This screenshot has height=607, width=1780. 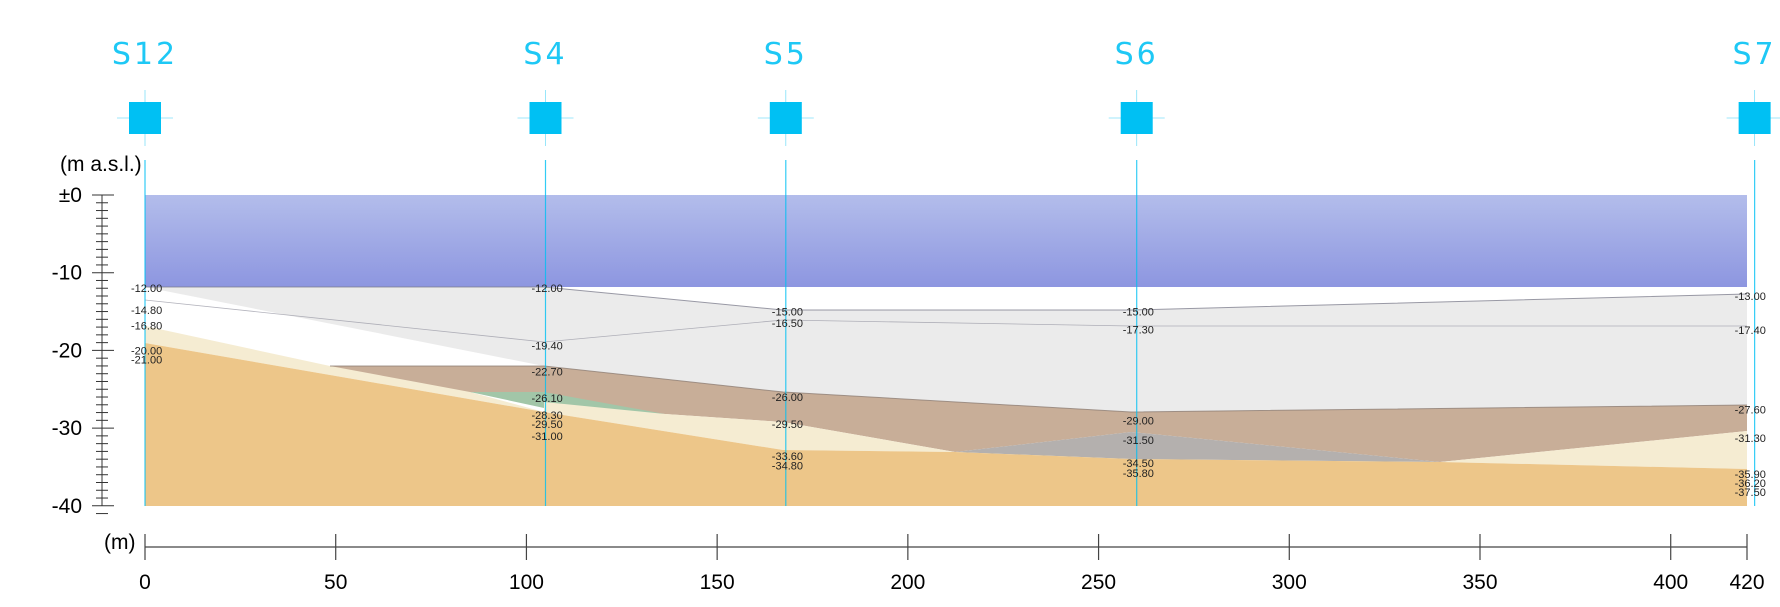 What do you see at coordinates (70, 195) in the screenshot?
I see `y-tick-label: ±0` at bounding box center [70, 195].